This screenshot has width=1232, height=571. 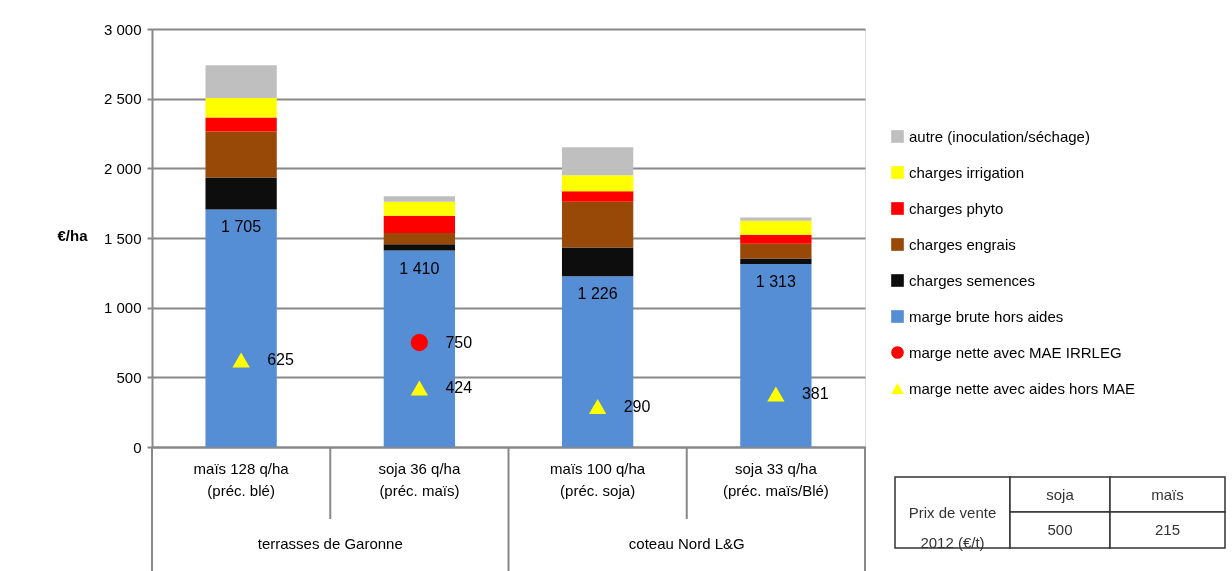 I want to click on y-tick-label: 500, so click(x=129, y=377).